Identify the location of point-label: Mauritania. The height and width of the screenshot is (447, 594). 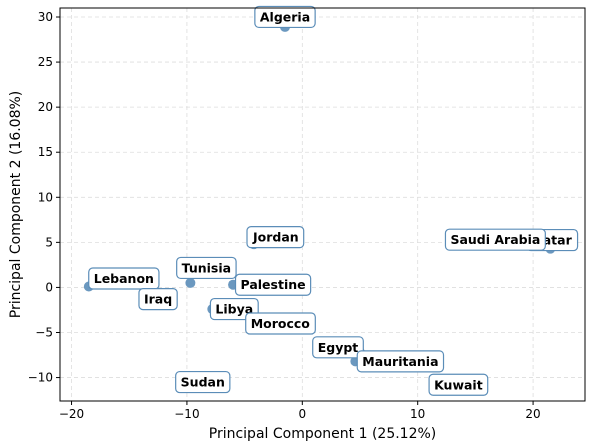
(400, 361).